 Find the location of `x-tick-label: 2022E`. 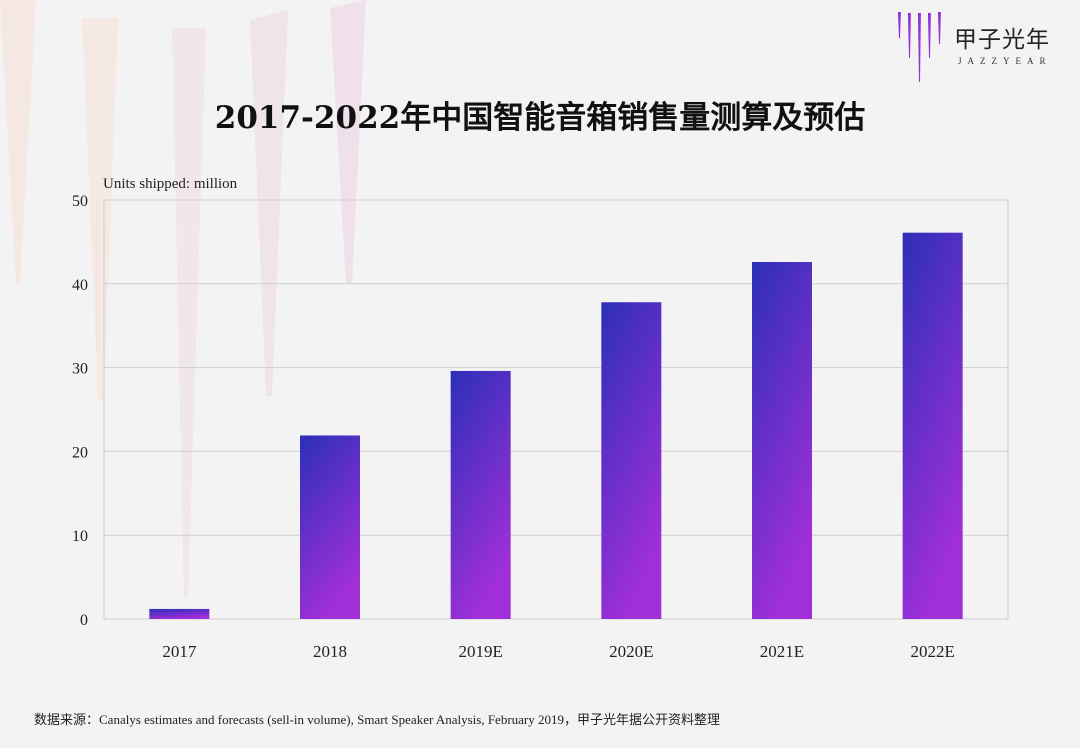

x-tick-label: 2022E is located at coordinates (932, 651).